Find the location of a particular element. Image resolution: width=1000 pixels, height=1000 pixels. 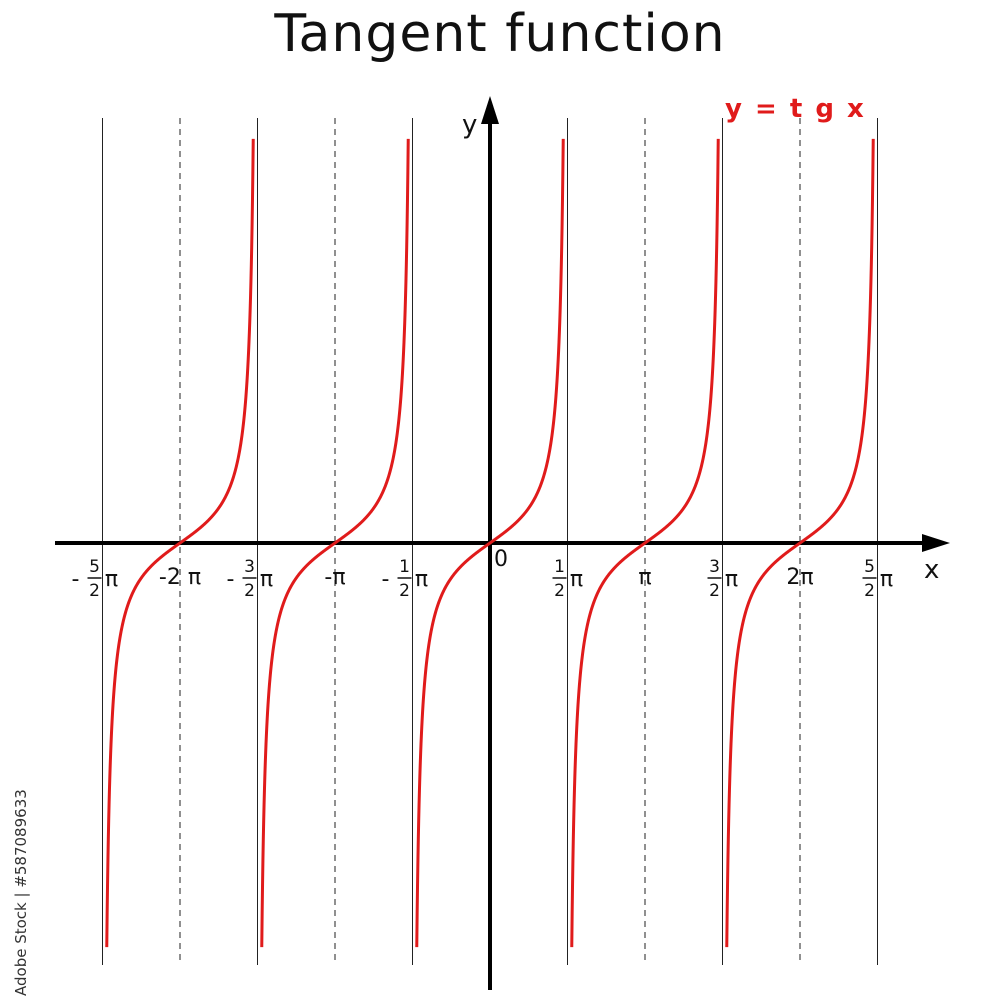

x-tick-fraction: 5 2 π is located at coordinates (877, 579).